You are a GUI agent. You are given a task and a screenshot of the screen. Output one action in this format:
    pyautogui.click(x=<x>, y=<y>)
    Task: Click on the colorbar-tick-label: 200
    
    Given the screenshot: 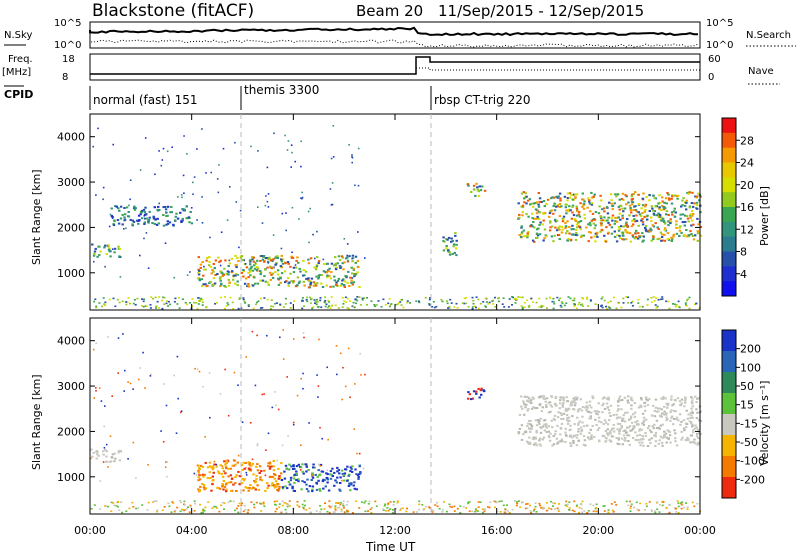 What is the action you would take?
    pyautogui.click(x=750, y=349)
    